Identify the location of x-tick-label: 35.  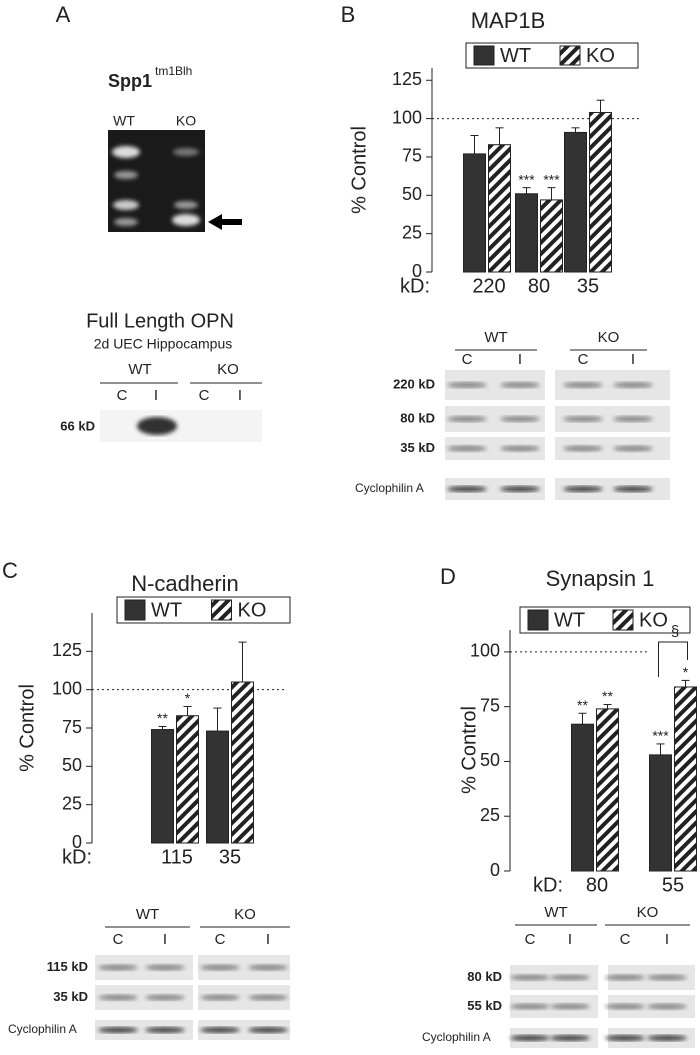
(588, 286).